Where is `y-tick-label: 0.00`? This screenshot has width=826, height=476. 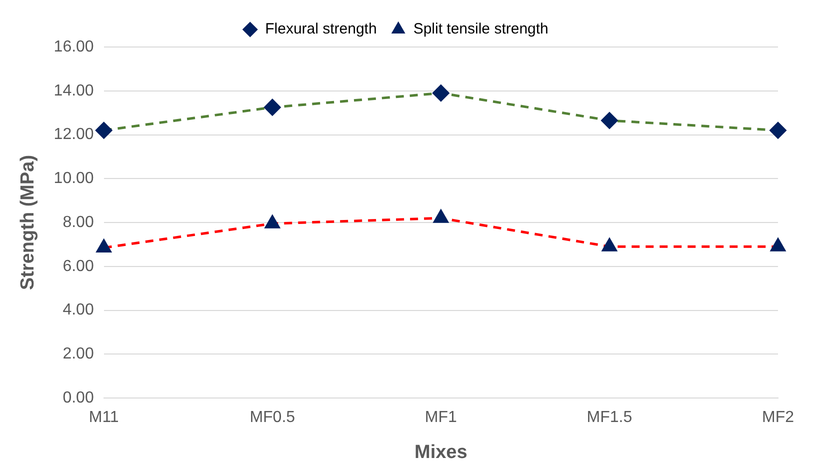
y-tick-label: 0.00 is located at coordinates (78, 397).